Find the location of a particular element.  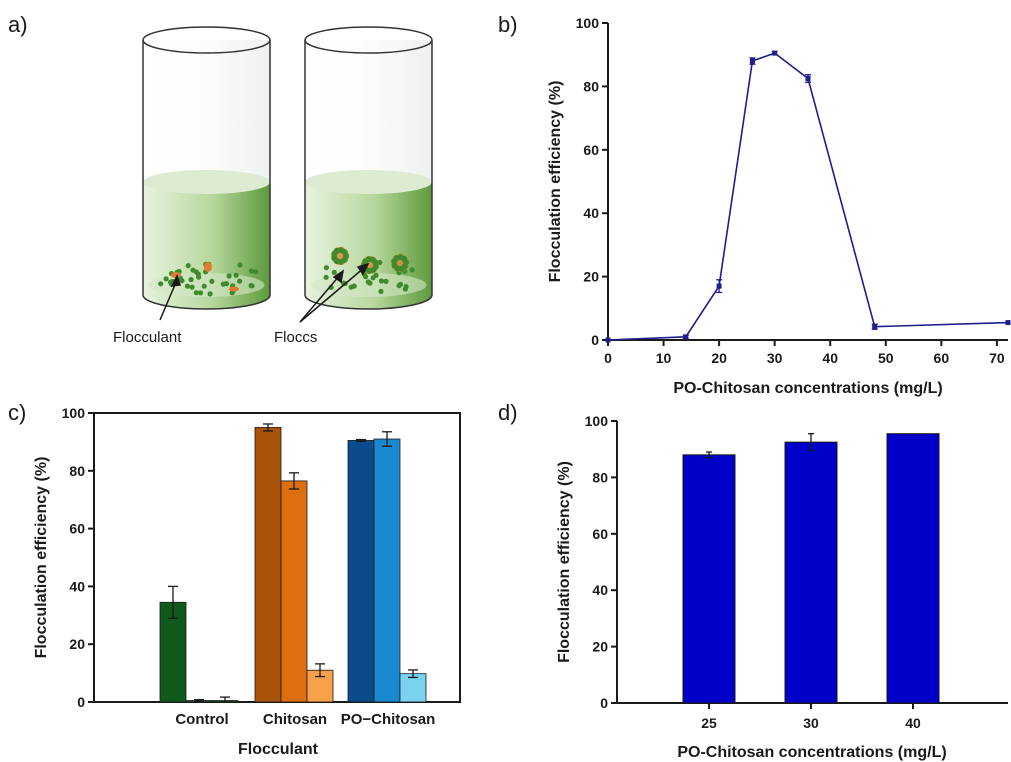

beaker-right is located at coordinates (368, 168).